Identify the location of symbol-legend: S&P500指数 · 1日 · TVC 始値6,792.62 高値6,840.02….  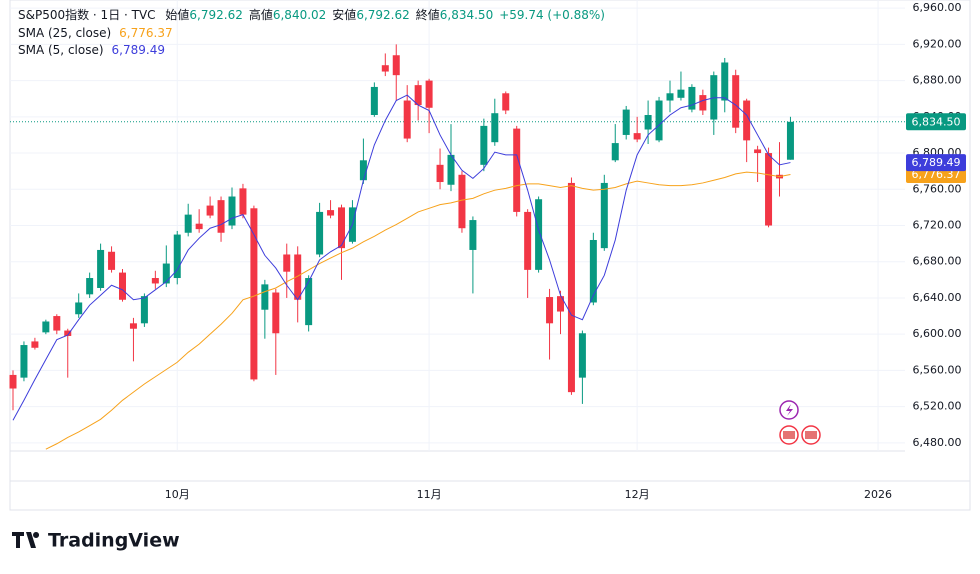
(311, 14).